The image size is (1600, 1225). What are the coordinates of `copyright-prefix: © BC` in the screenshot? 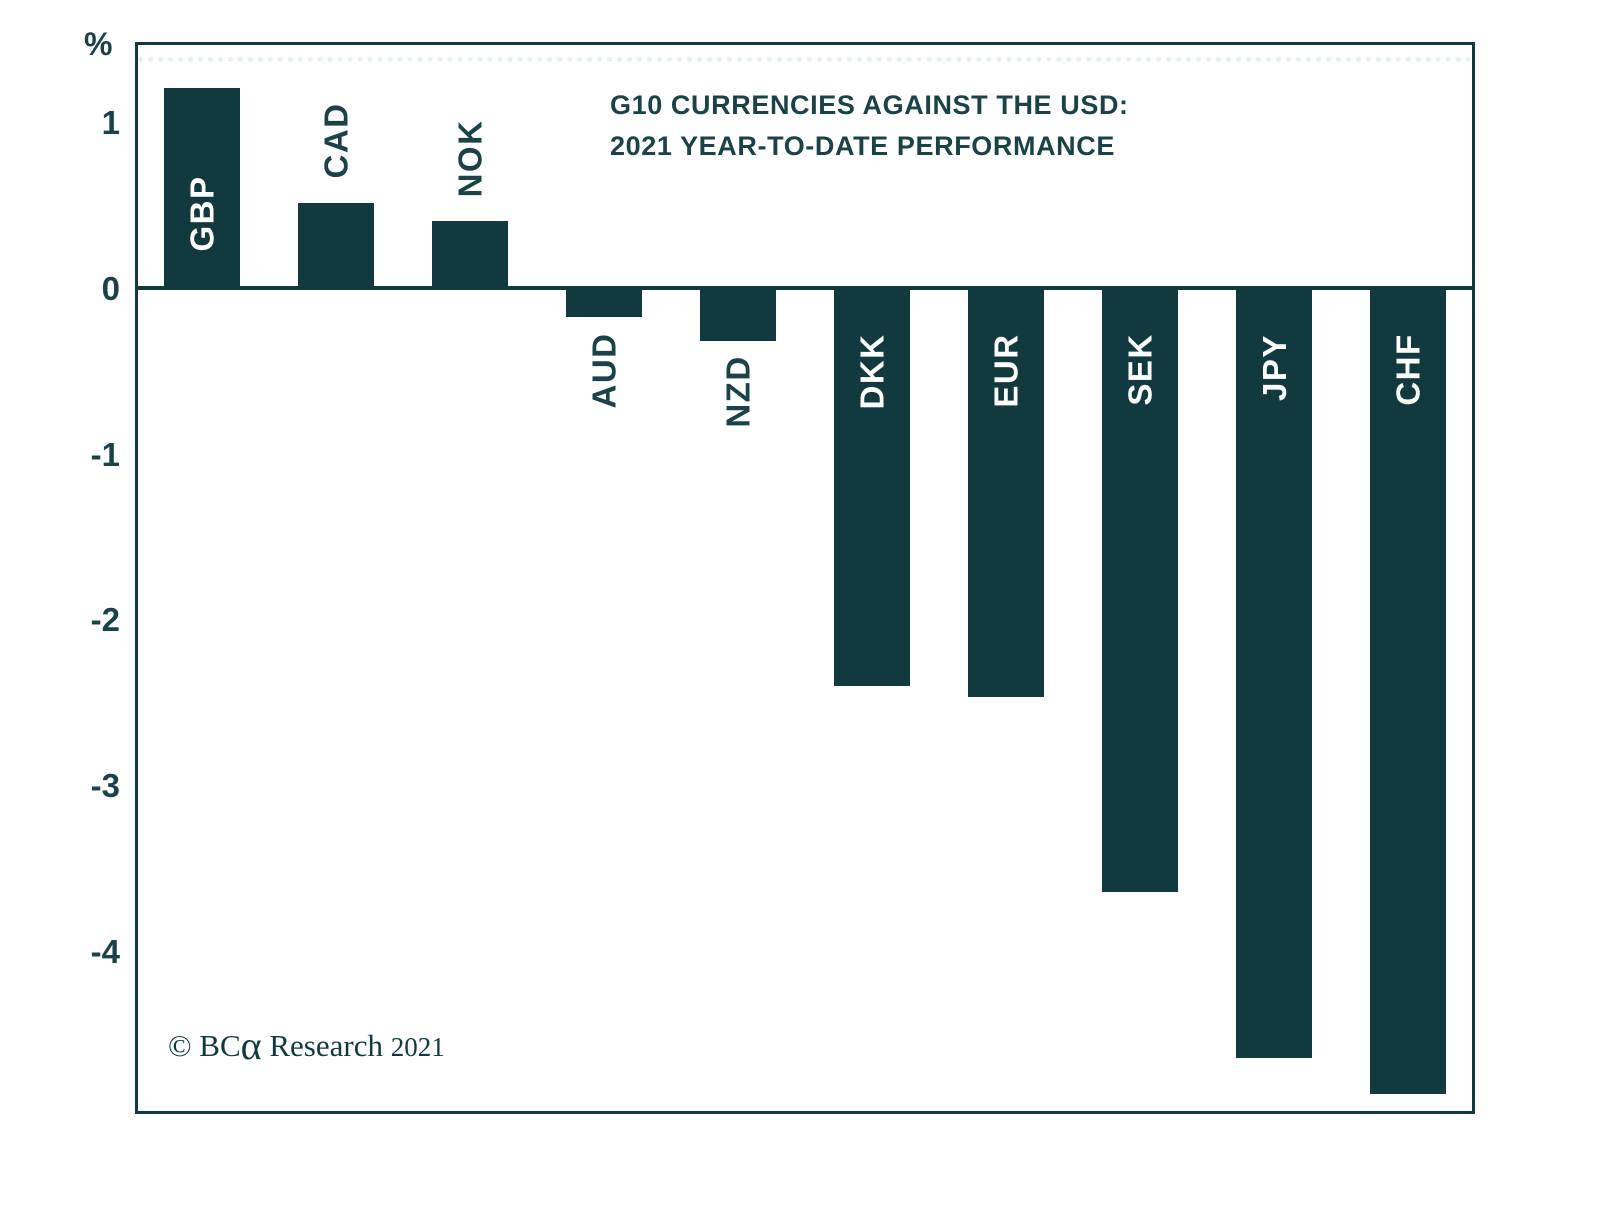 It's located at (204, 1045).